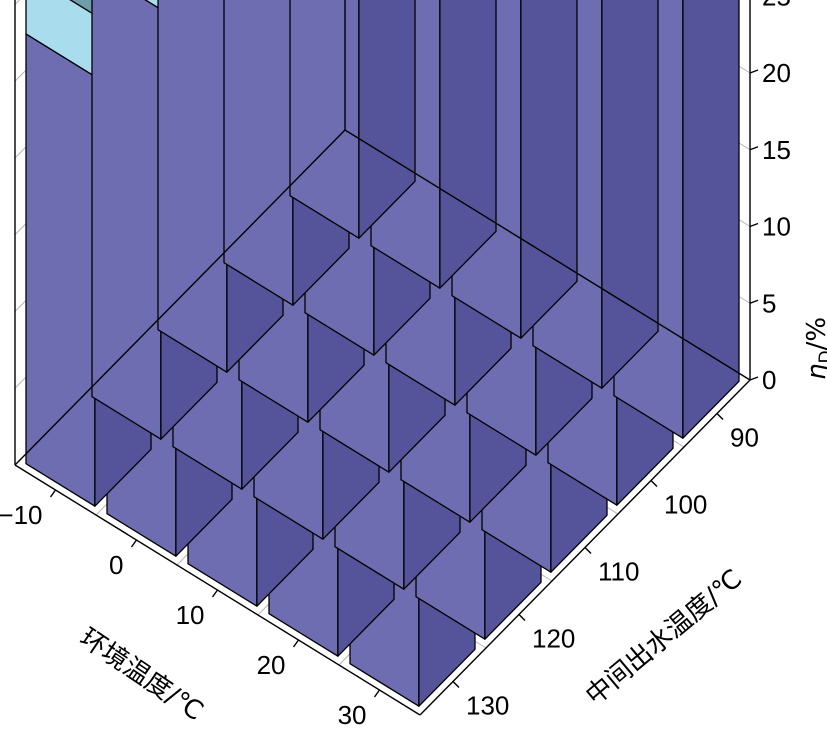 This screenshot has width=827, height=729. Describe the element at coordinates (153, 5) in the screenshot. I see `bar-cap-front` at that location.